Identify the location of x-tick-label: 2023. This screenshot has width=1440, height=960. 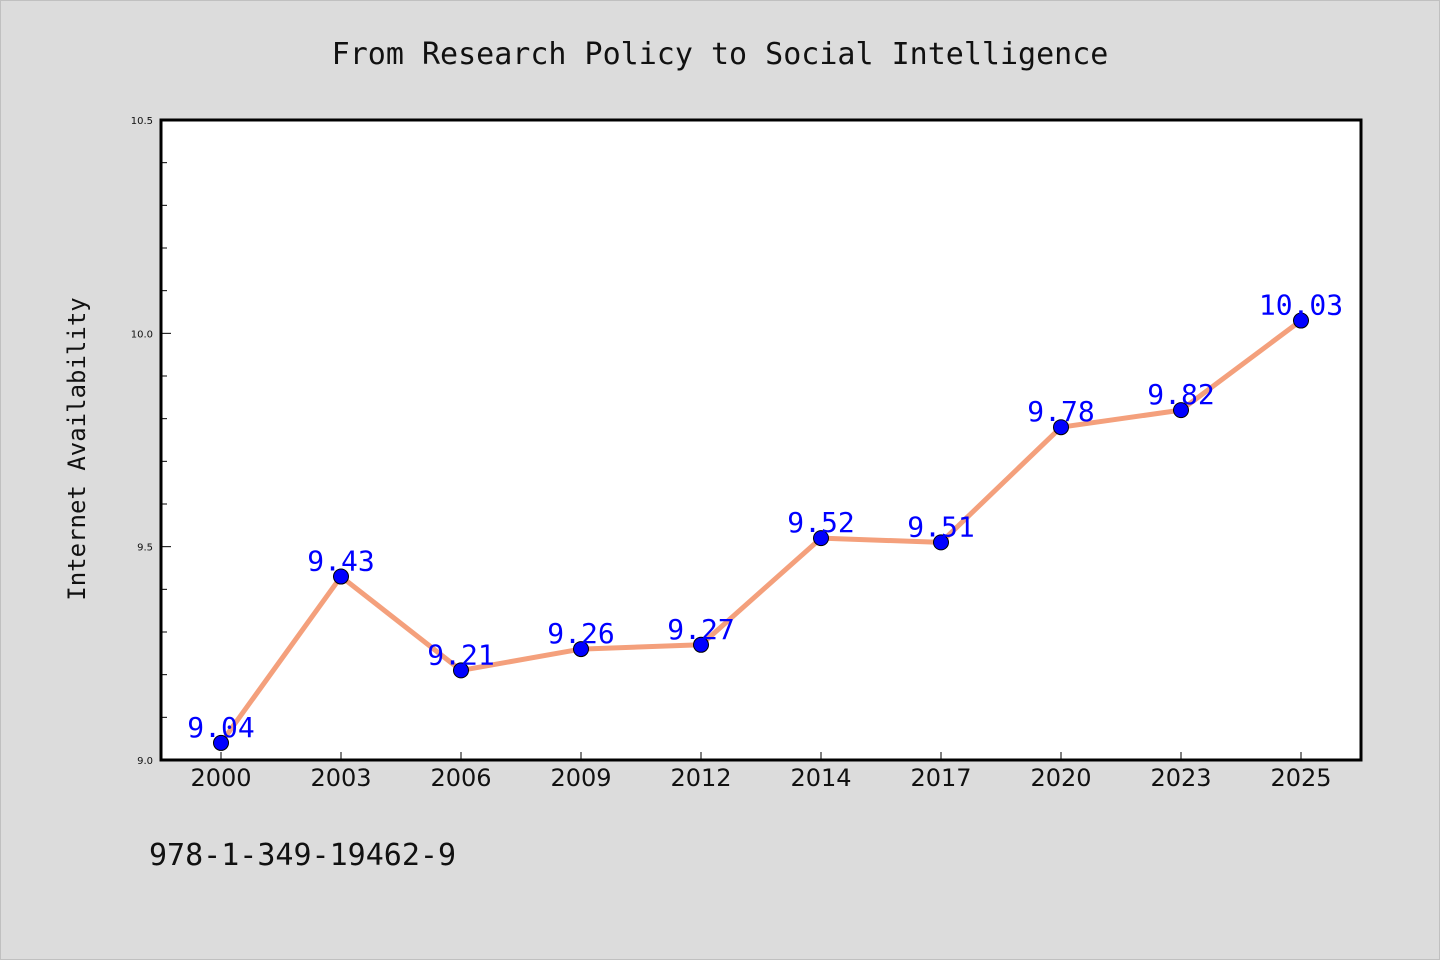
(1180, 778).